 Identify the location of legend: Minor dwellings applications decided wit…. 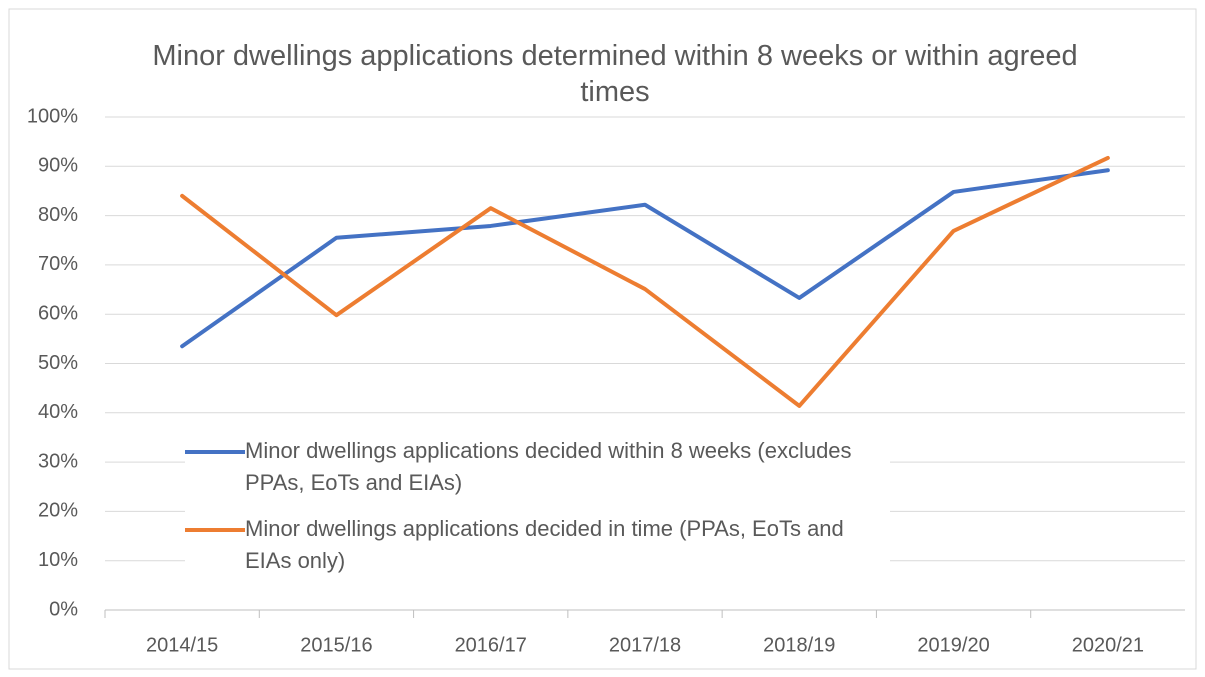
(537, 511).